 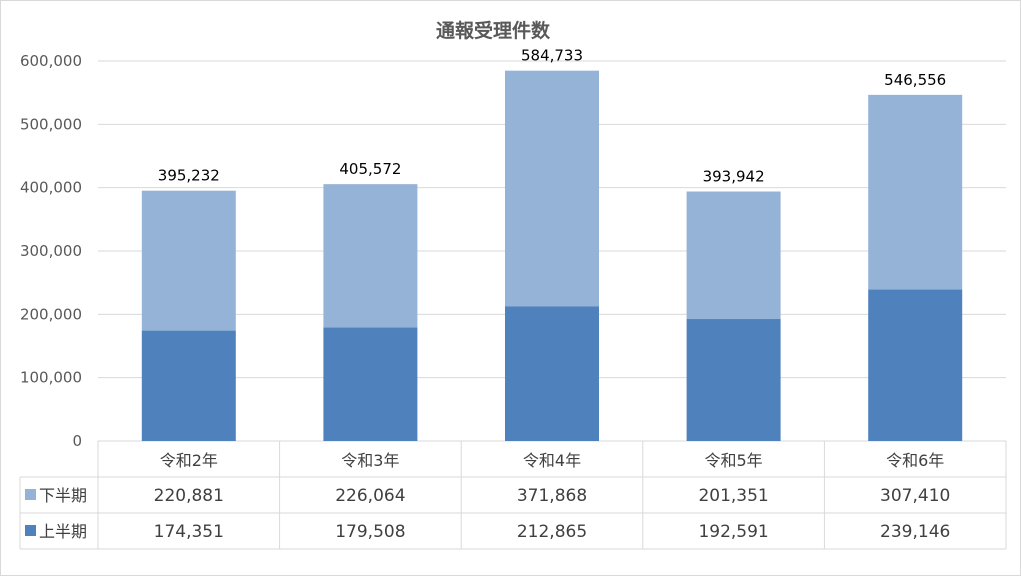 What do you see at coordinates (915, 532) in the screenshot?
I see `table-cell: 239,146` at bounding box center [915, 532].